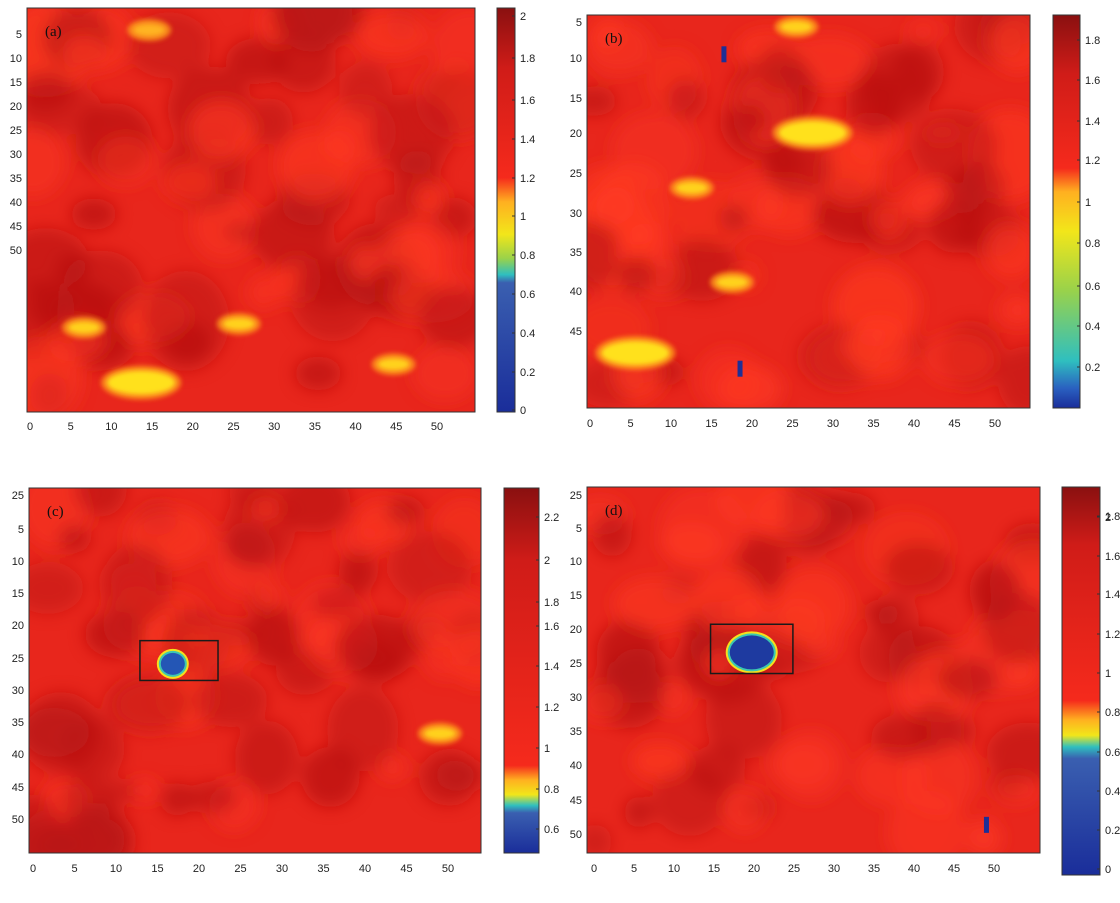  What do you see at coordinates (523, 411) in the screenshot?
I see `colorbar-tick-label: 0` at bounding box center [523, 411].